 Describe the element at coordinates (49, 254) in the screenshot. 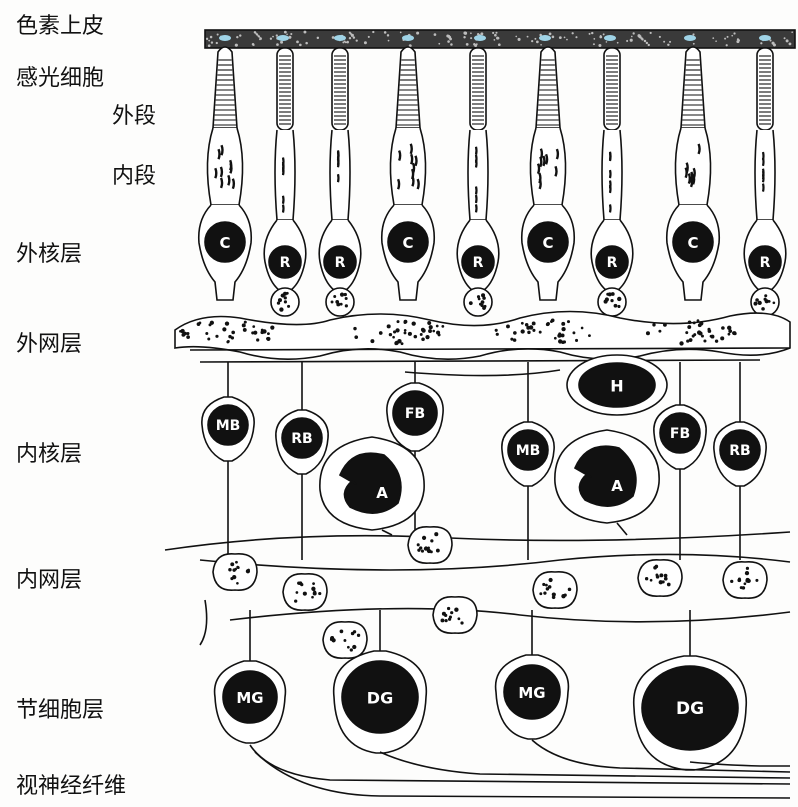

I see `label-outer-nuclear-layer: 外核层` at that location.